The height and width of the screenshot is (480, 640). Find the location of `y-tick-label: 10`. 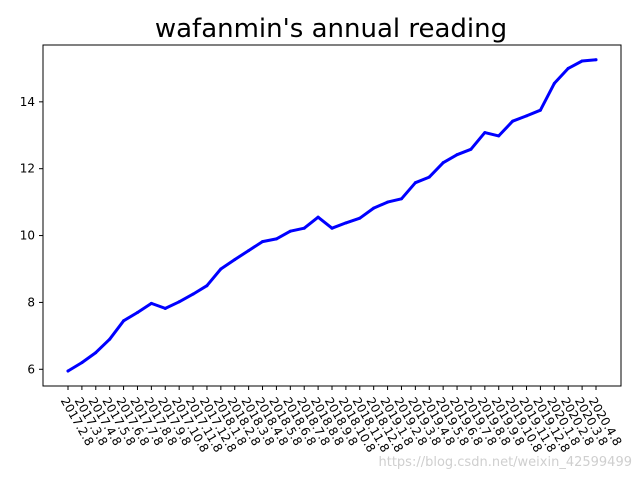

y-tick-label: 10 is located at coordinates (27, 236).